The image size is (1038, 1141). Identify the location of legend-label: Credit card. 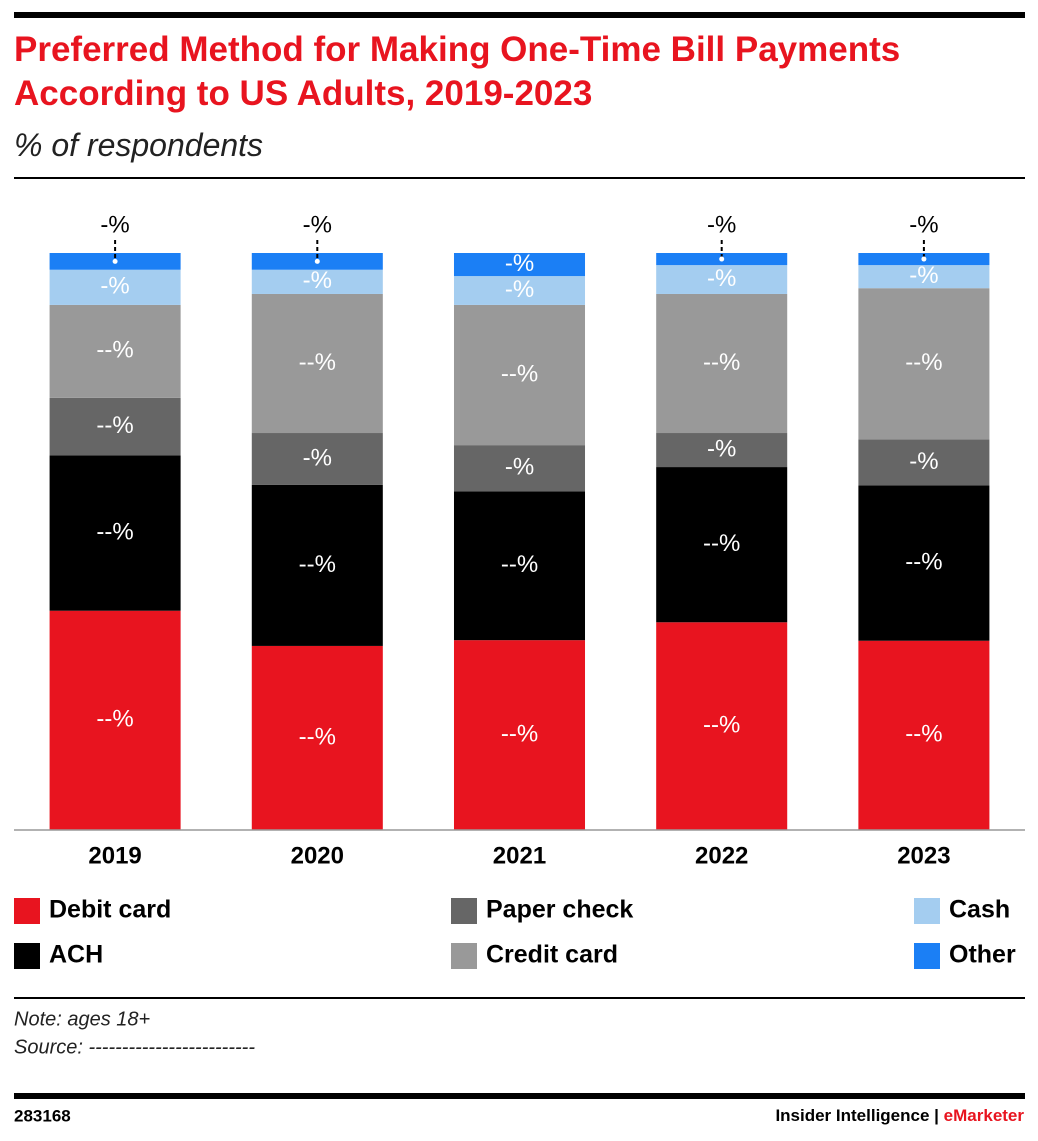
(552, 955).